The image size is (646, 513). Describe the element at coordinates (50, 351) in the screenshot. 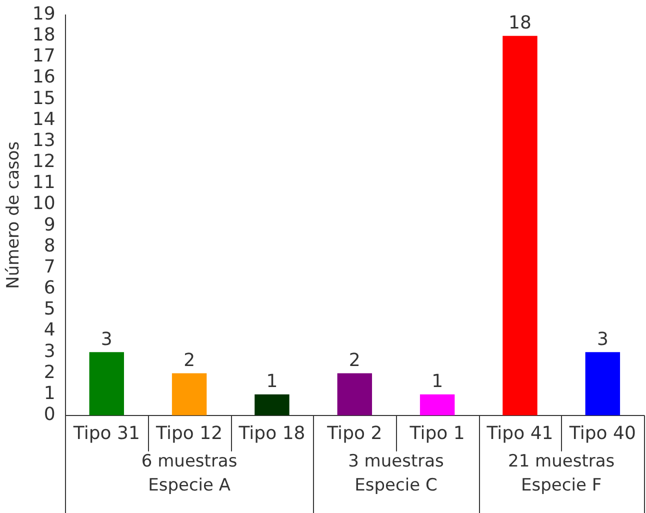

I see `y-tick-label: 3` at that location.